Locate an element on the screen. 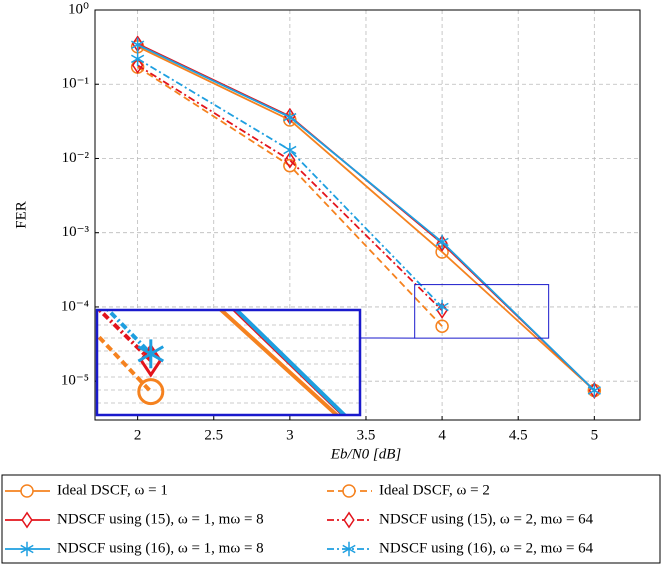 The image size is (662, 565). y-tick-label: 10⁻² is located at coordinates (76, 158).